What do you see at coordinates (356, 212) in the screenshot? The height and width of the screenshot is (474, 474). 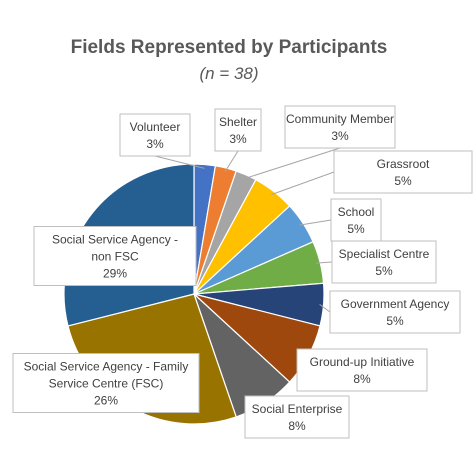 I see `label-text: School` at bounding box center [356, 212].